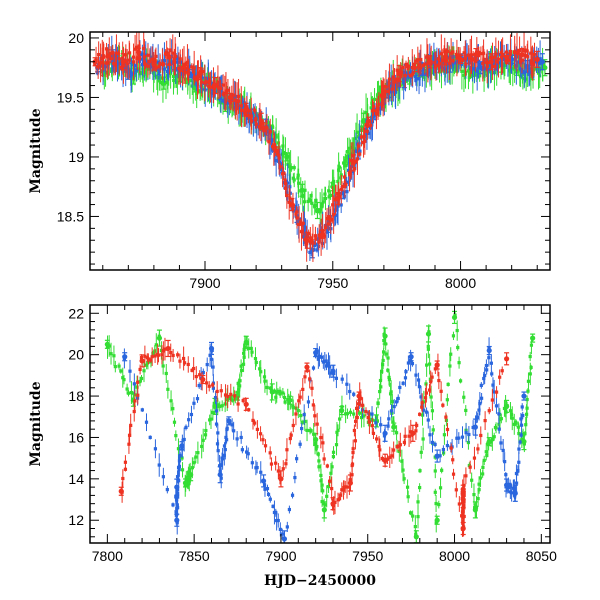 The width and height of the screenshot is (600, 600). I want to click on bottom-y-tick-label: 20, so click(76, 355).